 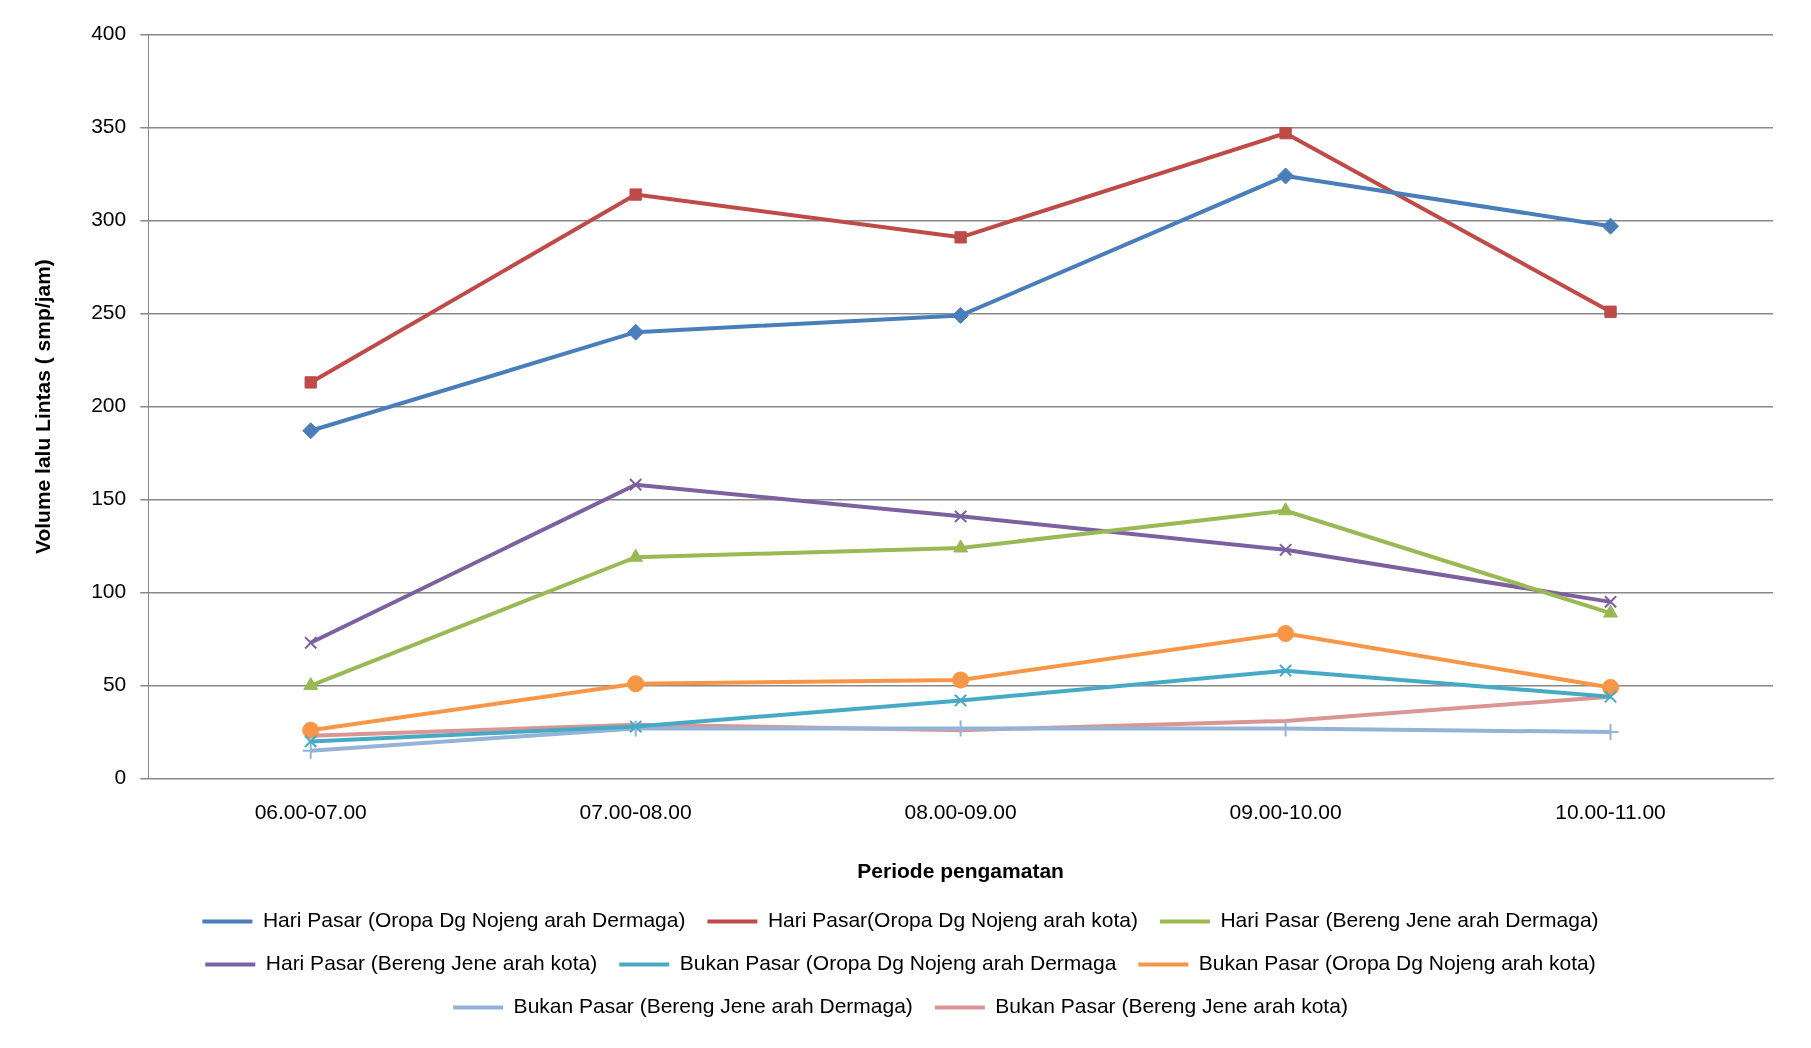 What do you see at coordinates (713, 1006) in the screenshot?
I see `legend-label: Bukan Pasar (Bereng Jene arah Dermaga)` at bounding box center [713, 1006].